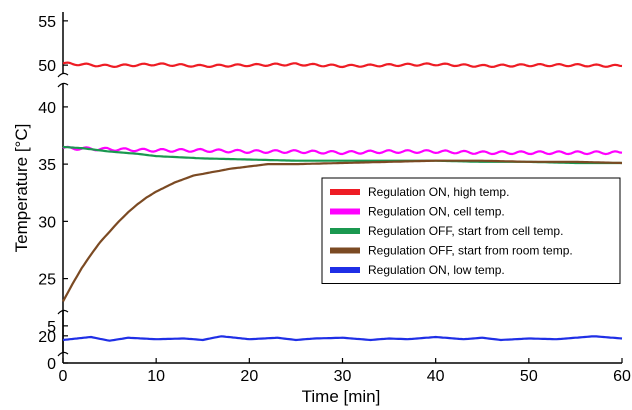 This screenshot has height=410, width=632. I want to click on legend-entry: Regulation OFF, start from cell temp., so click(465, 231).